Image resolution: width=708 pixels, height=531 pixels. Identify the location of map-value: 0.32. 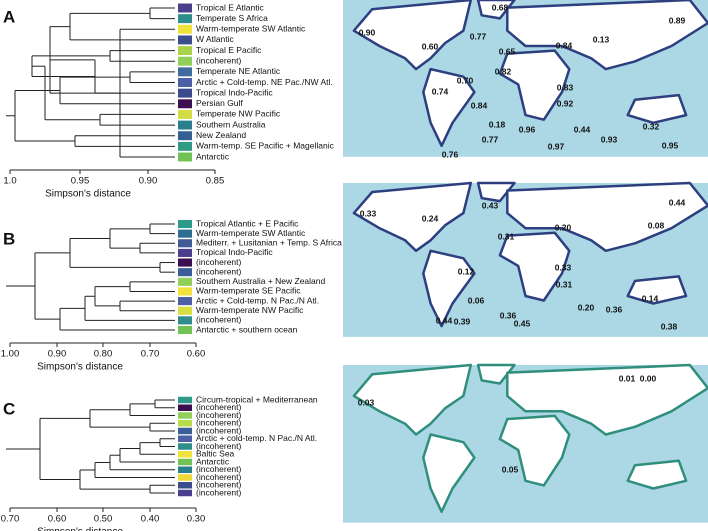
(651, 126).